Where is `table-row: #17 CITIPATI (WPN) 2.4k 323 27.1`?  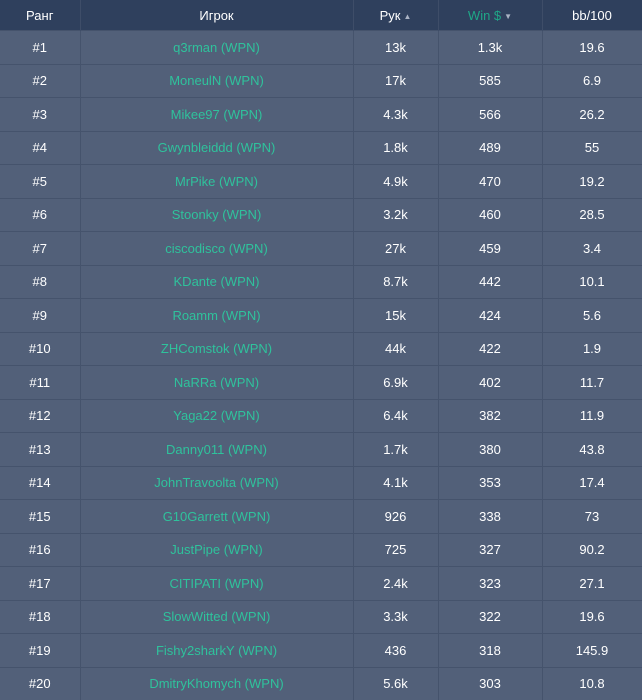
table-row: #17 CITIPATI (WPN) 2.4k 323 27.1 is located at coordinates (321, 583).